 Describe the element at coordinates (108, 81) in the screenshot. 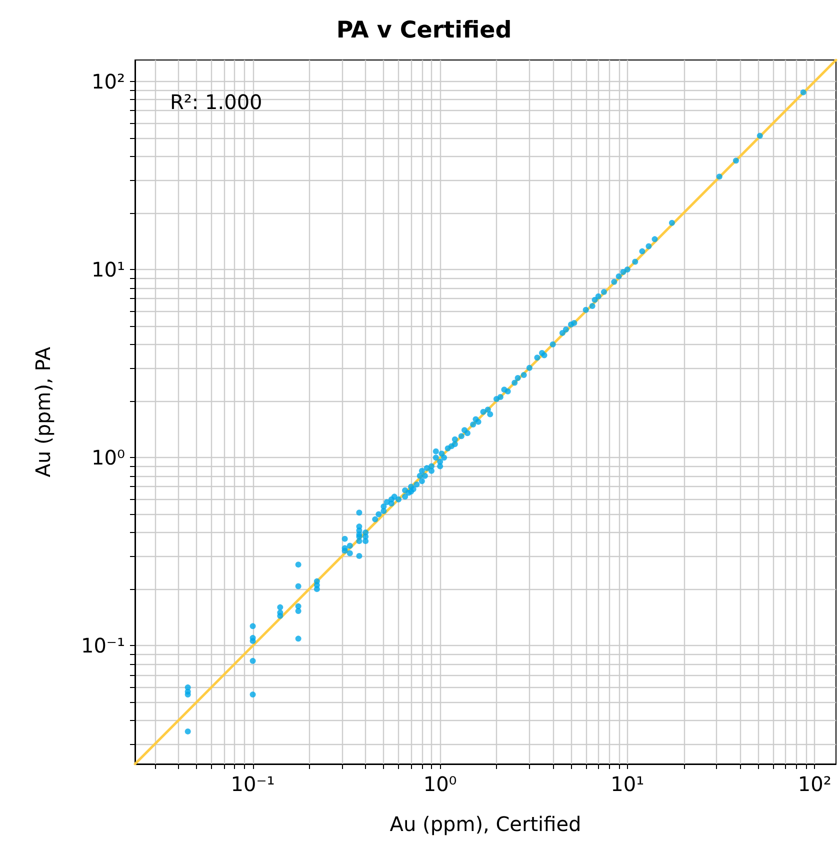

I see `y-tick-label: 10²` at that location.